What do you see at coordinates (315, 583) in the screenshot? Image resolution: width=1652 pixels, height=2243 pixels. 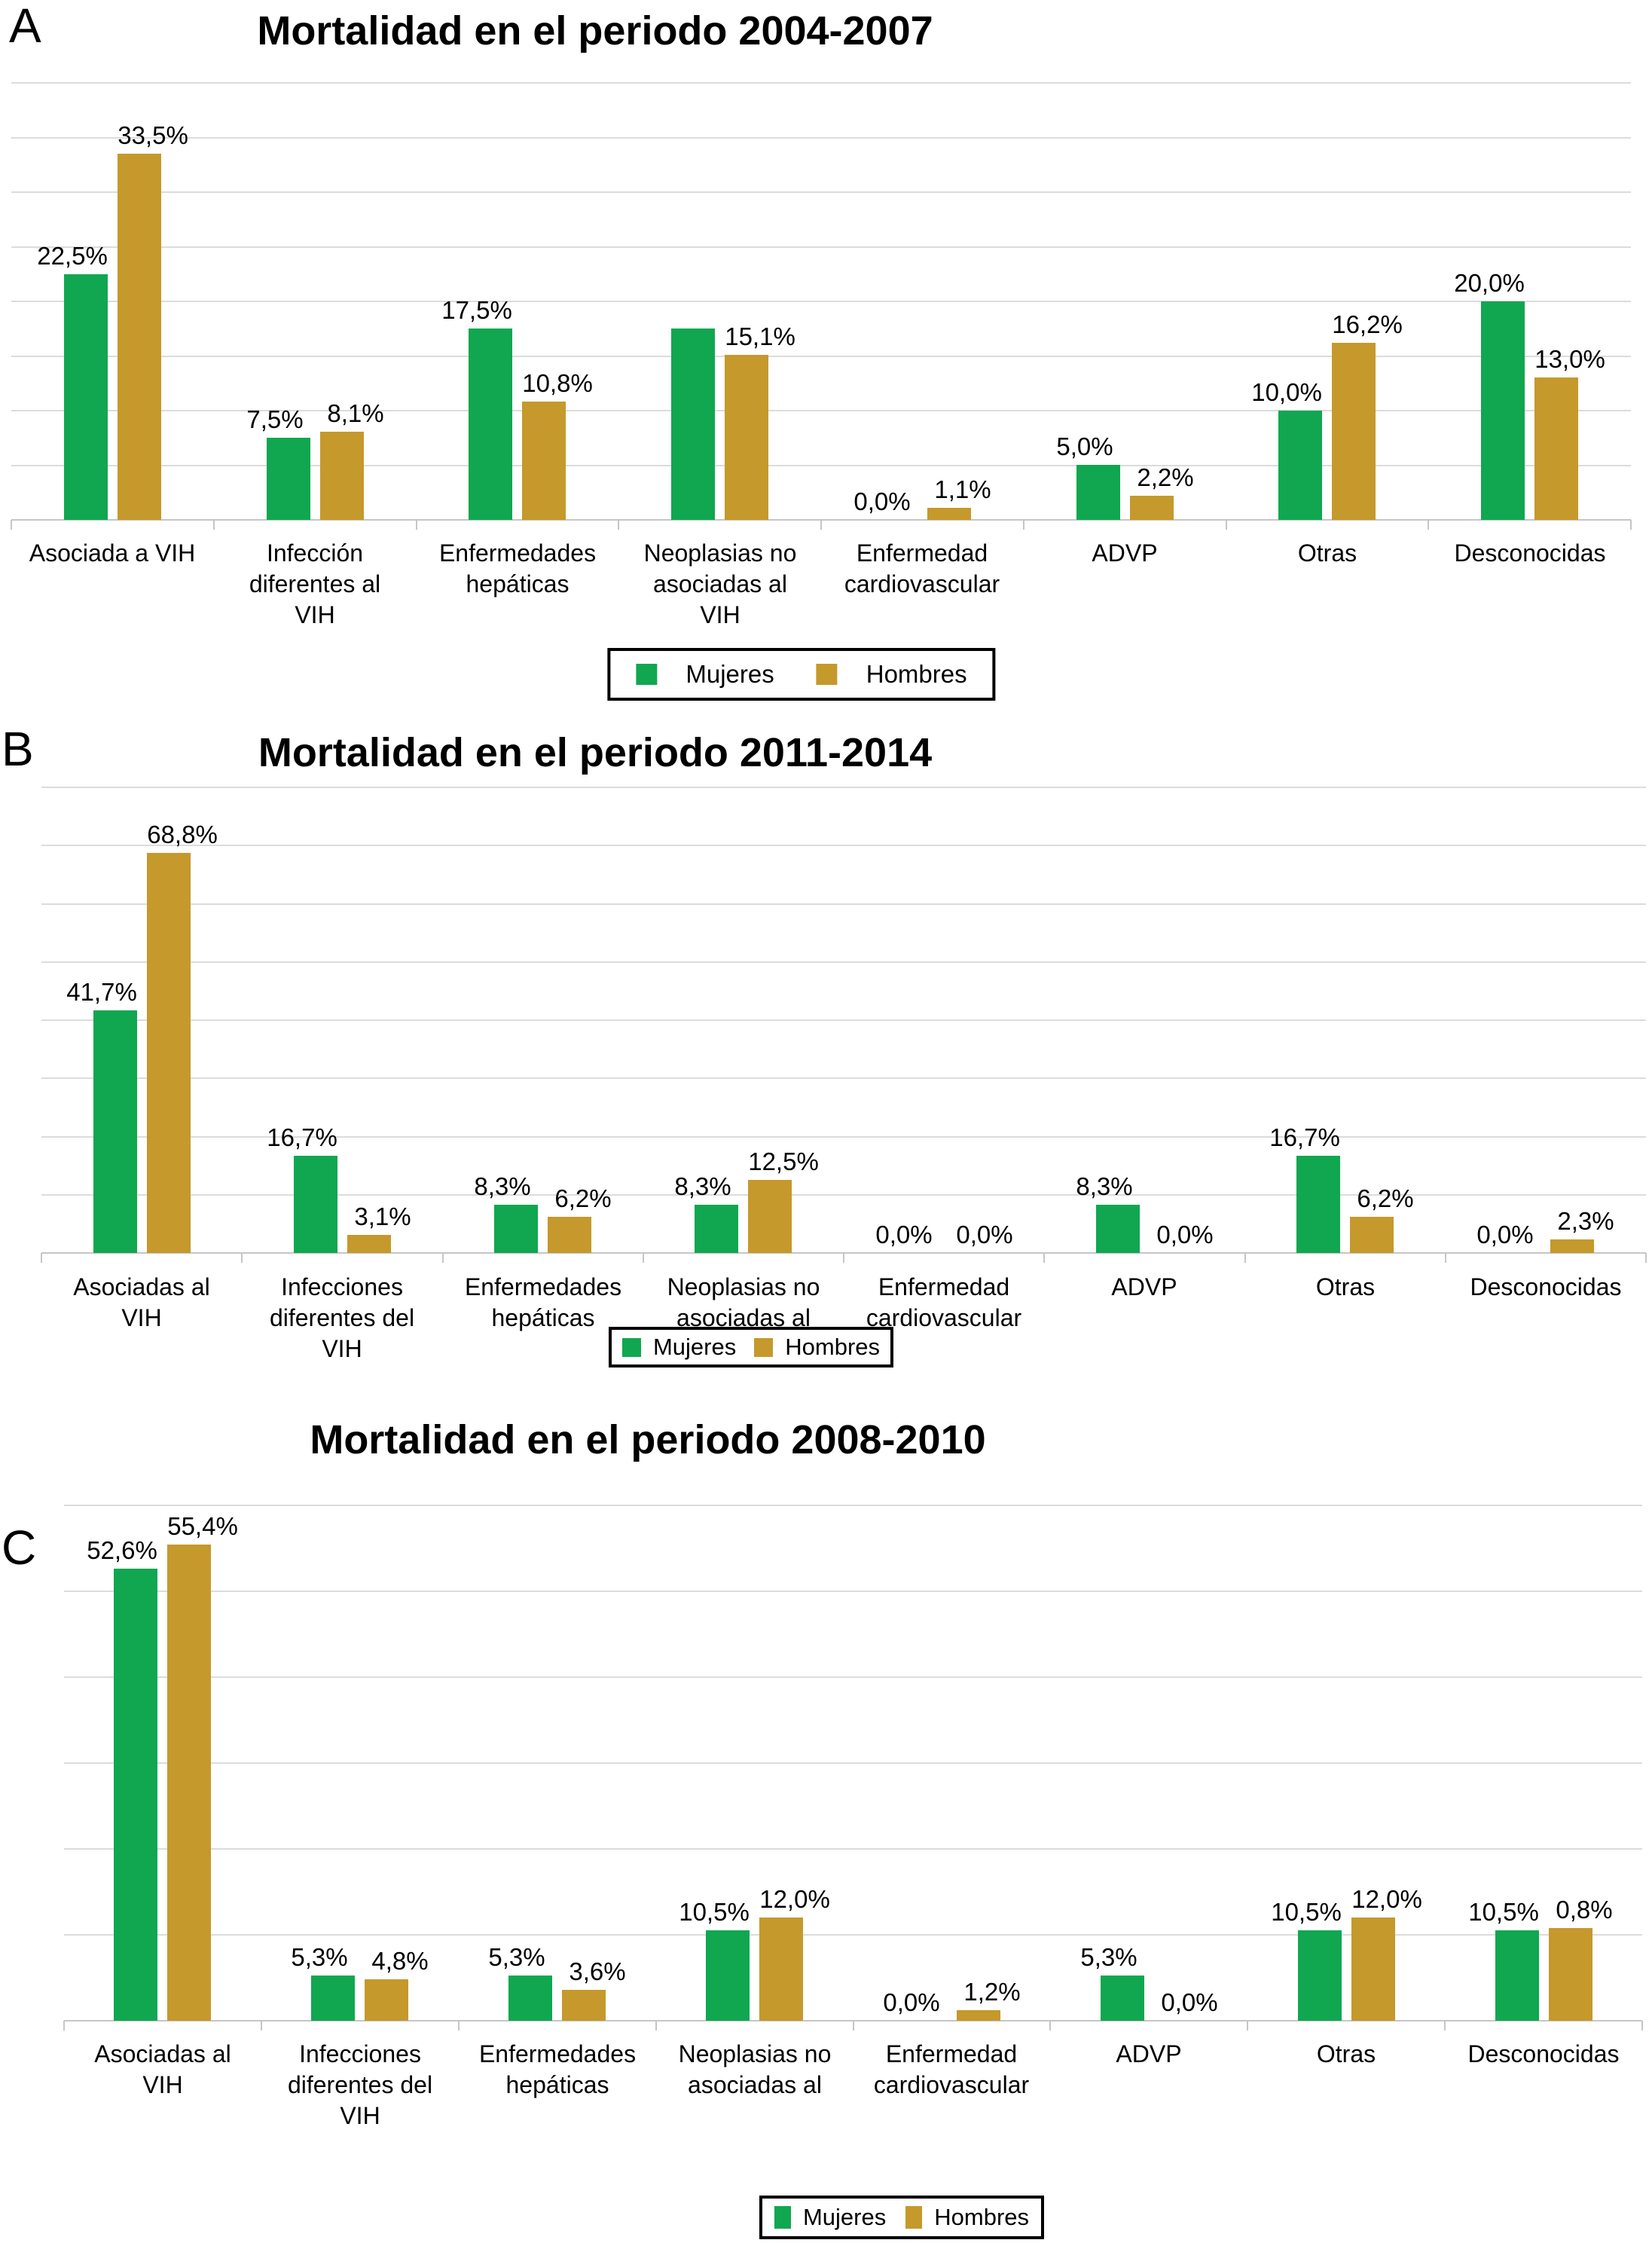 I see `category-label-line: diferentes al` at bounding box center [315, 583].